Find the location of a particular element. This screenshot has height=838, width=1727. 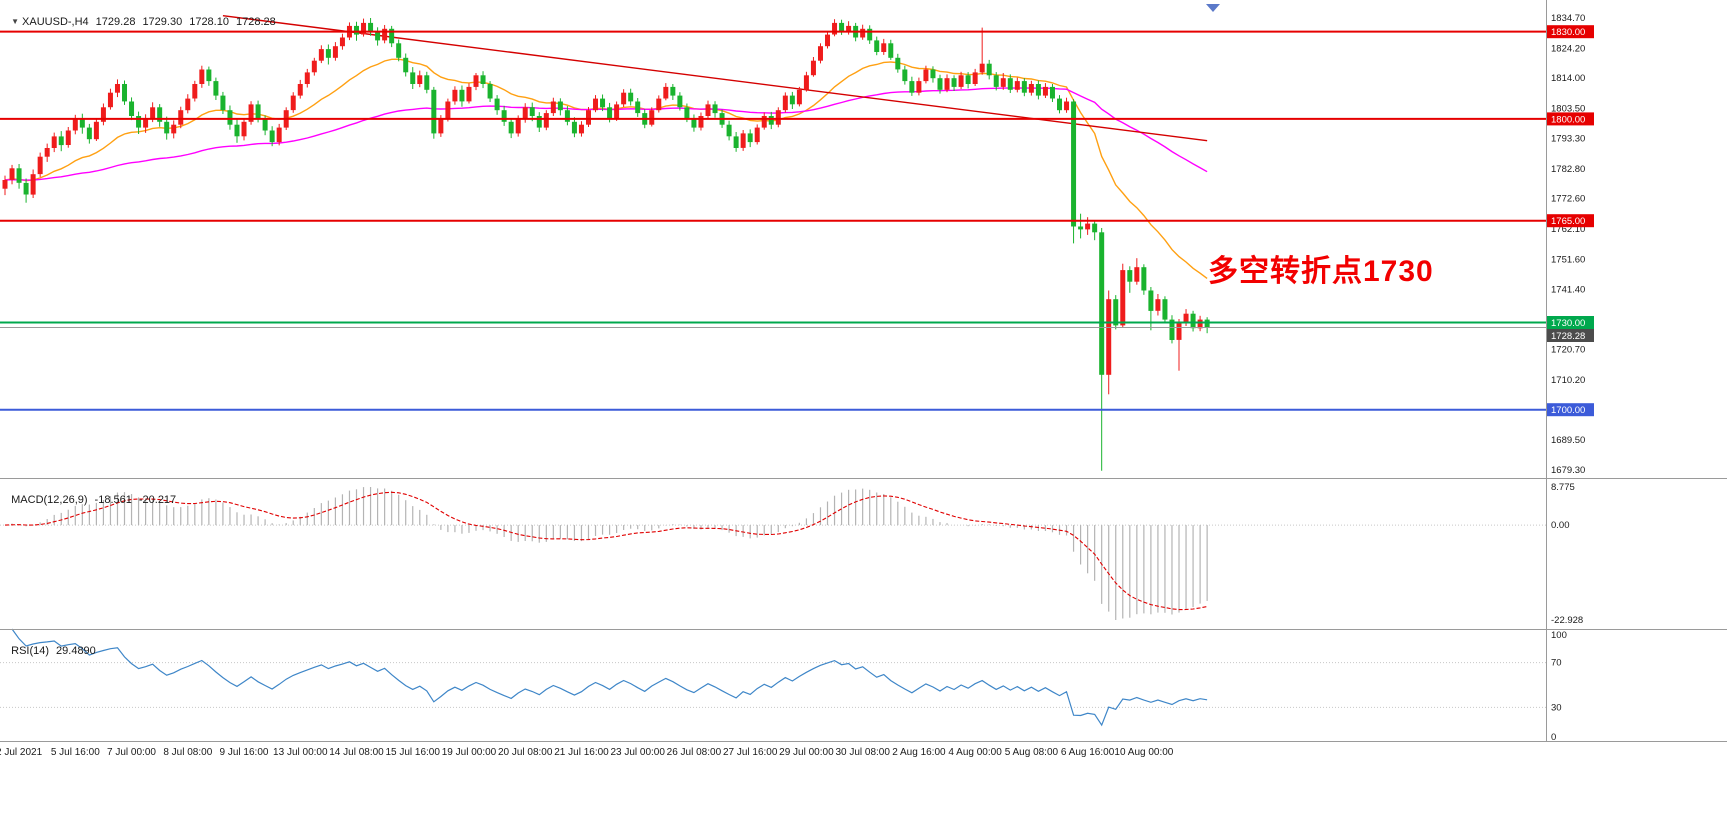

svg-text: -22.928 is located at coordinates (1567, 620).